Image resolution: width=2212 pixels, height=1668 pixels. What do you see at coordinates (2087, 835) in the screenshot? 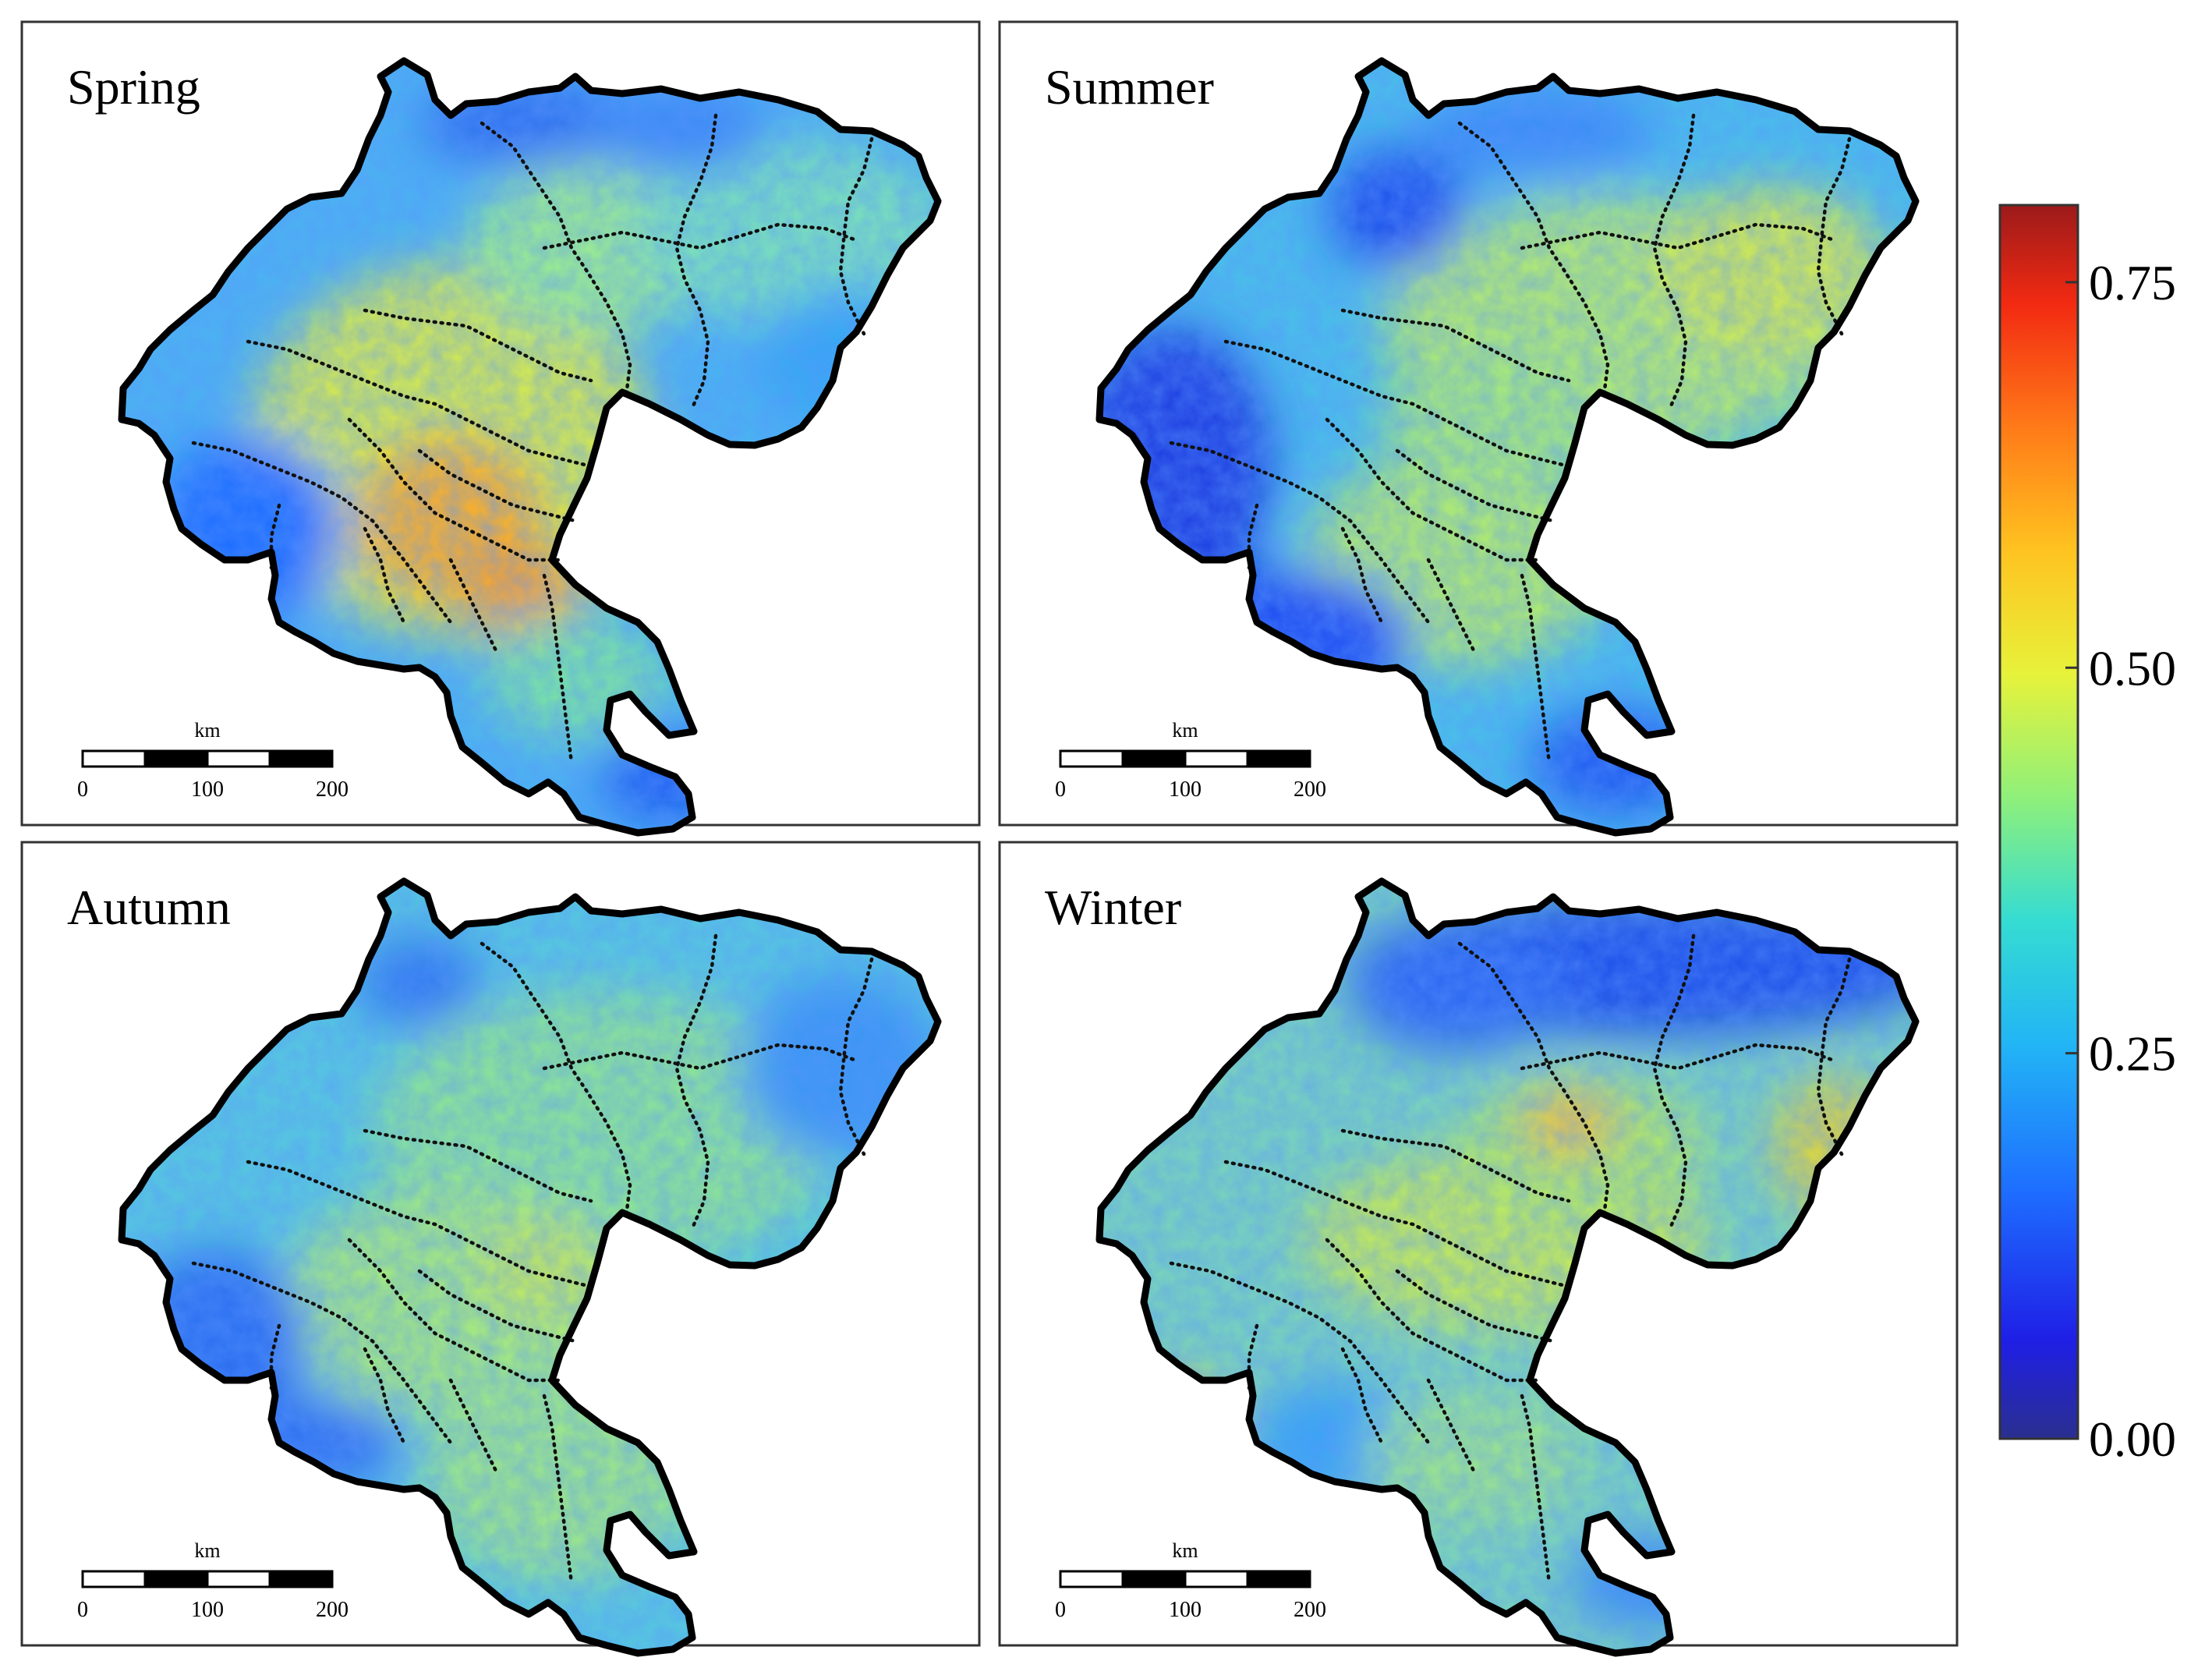
I see `colorbar: 0.75 0.50 0.25 0.00` at bounding box center [2087, 835].